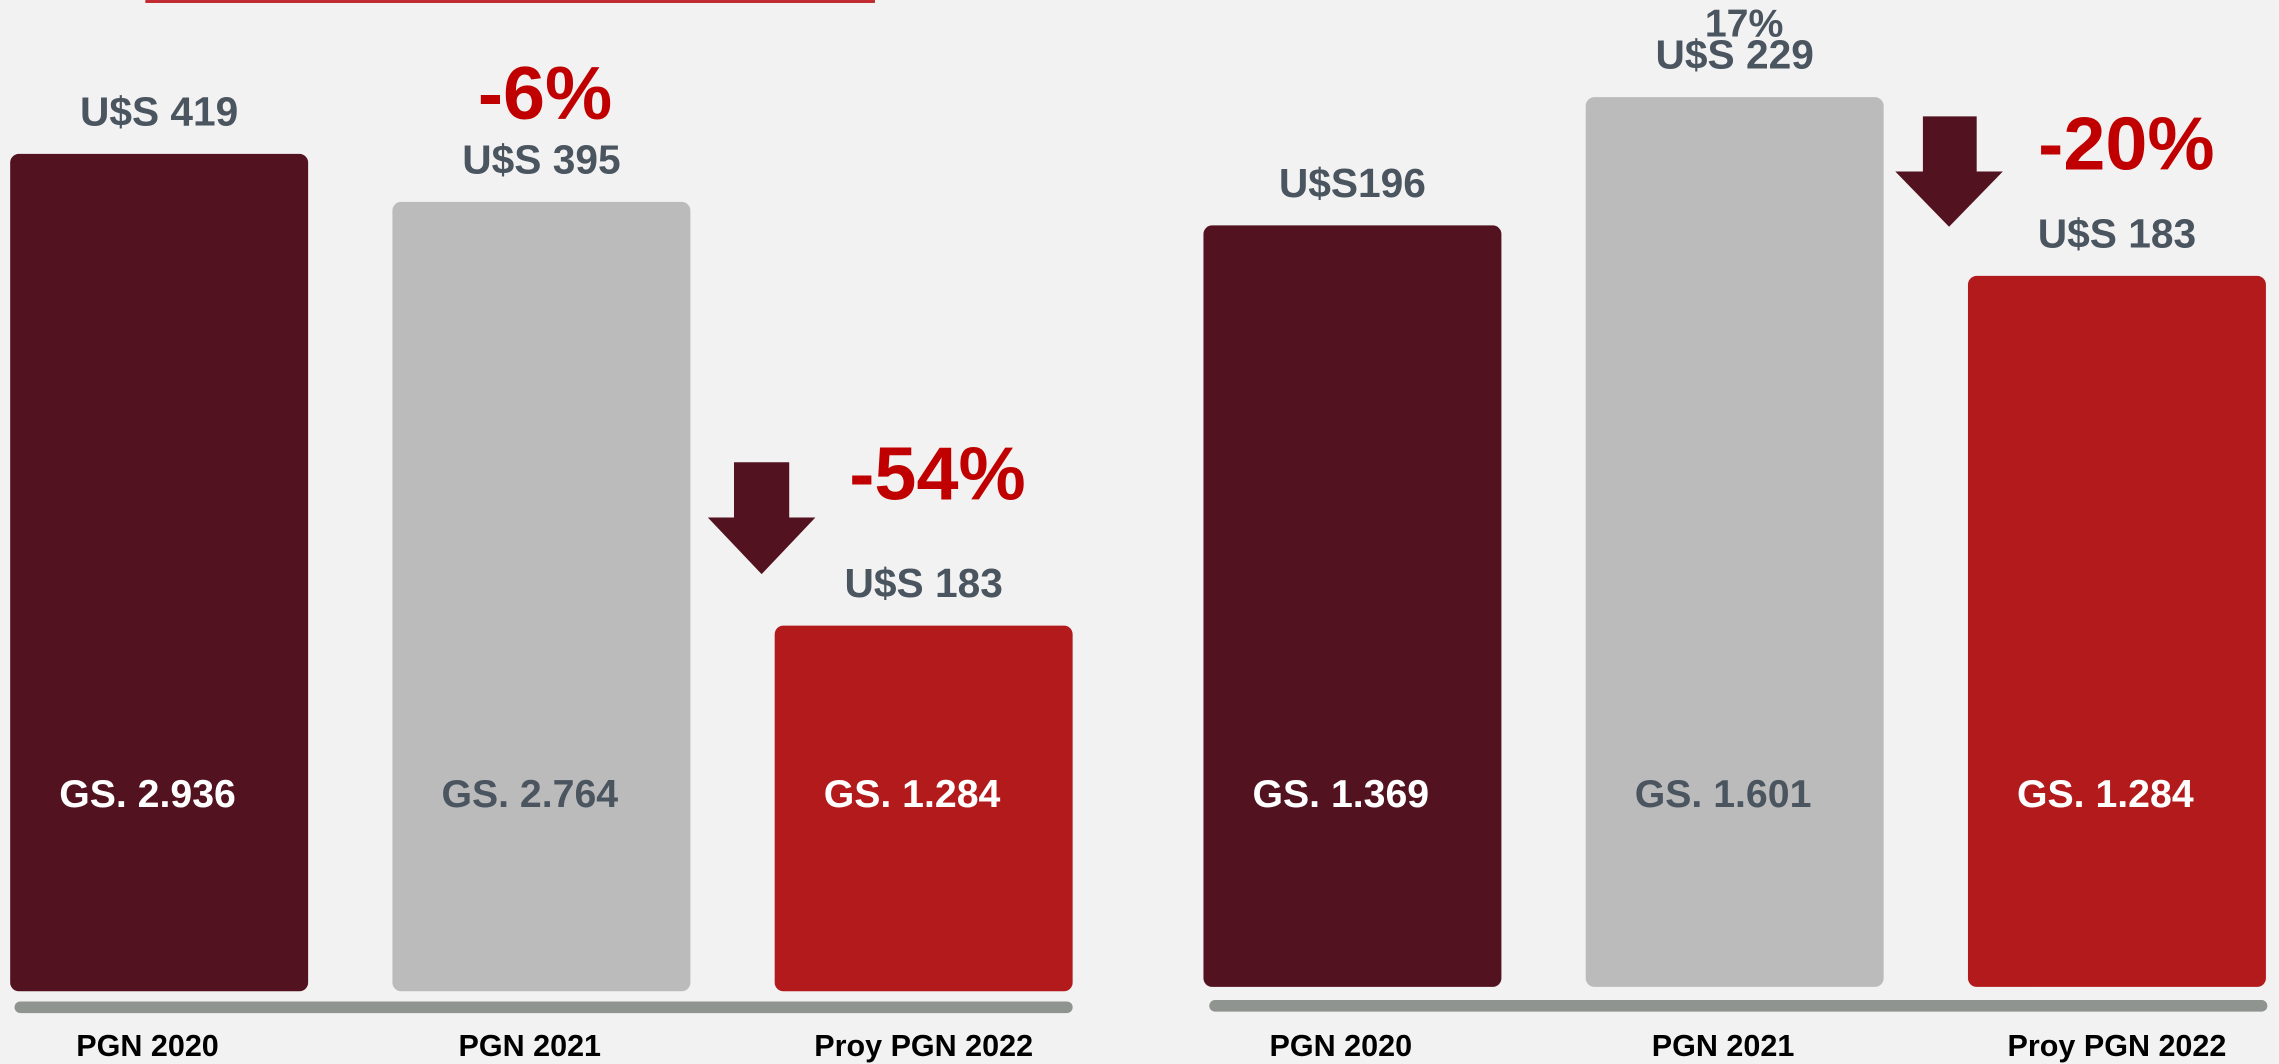 The width and height of the screenshot is (2279, 1064). What do you see at coordinates (541, 159) in the screenshot?
I see `value-label: U$S 395` at bounding box center [541, 159].